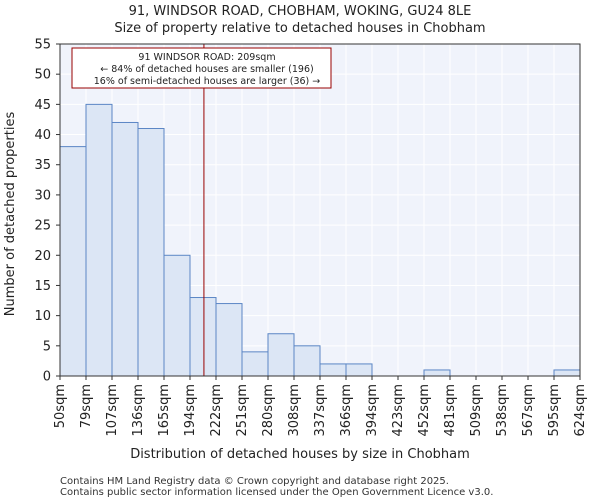  I want to click on x-tick-label: 481sqm, so click(450, 410).